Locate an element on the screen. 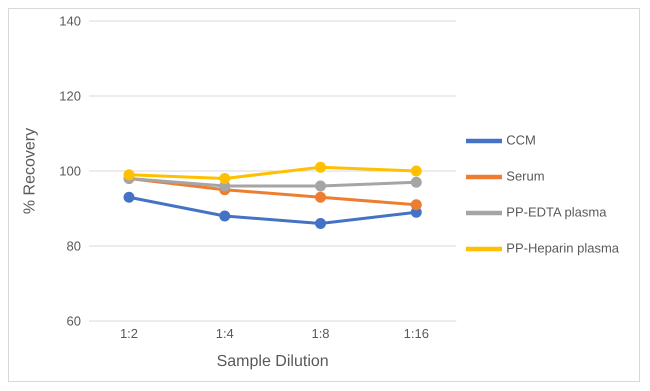  legend-label: PP-EDTA plasma is located at coordinates (556, 212).